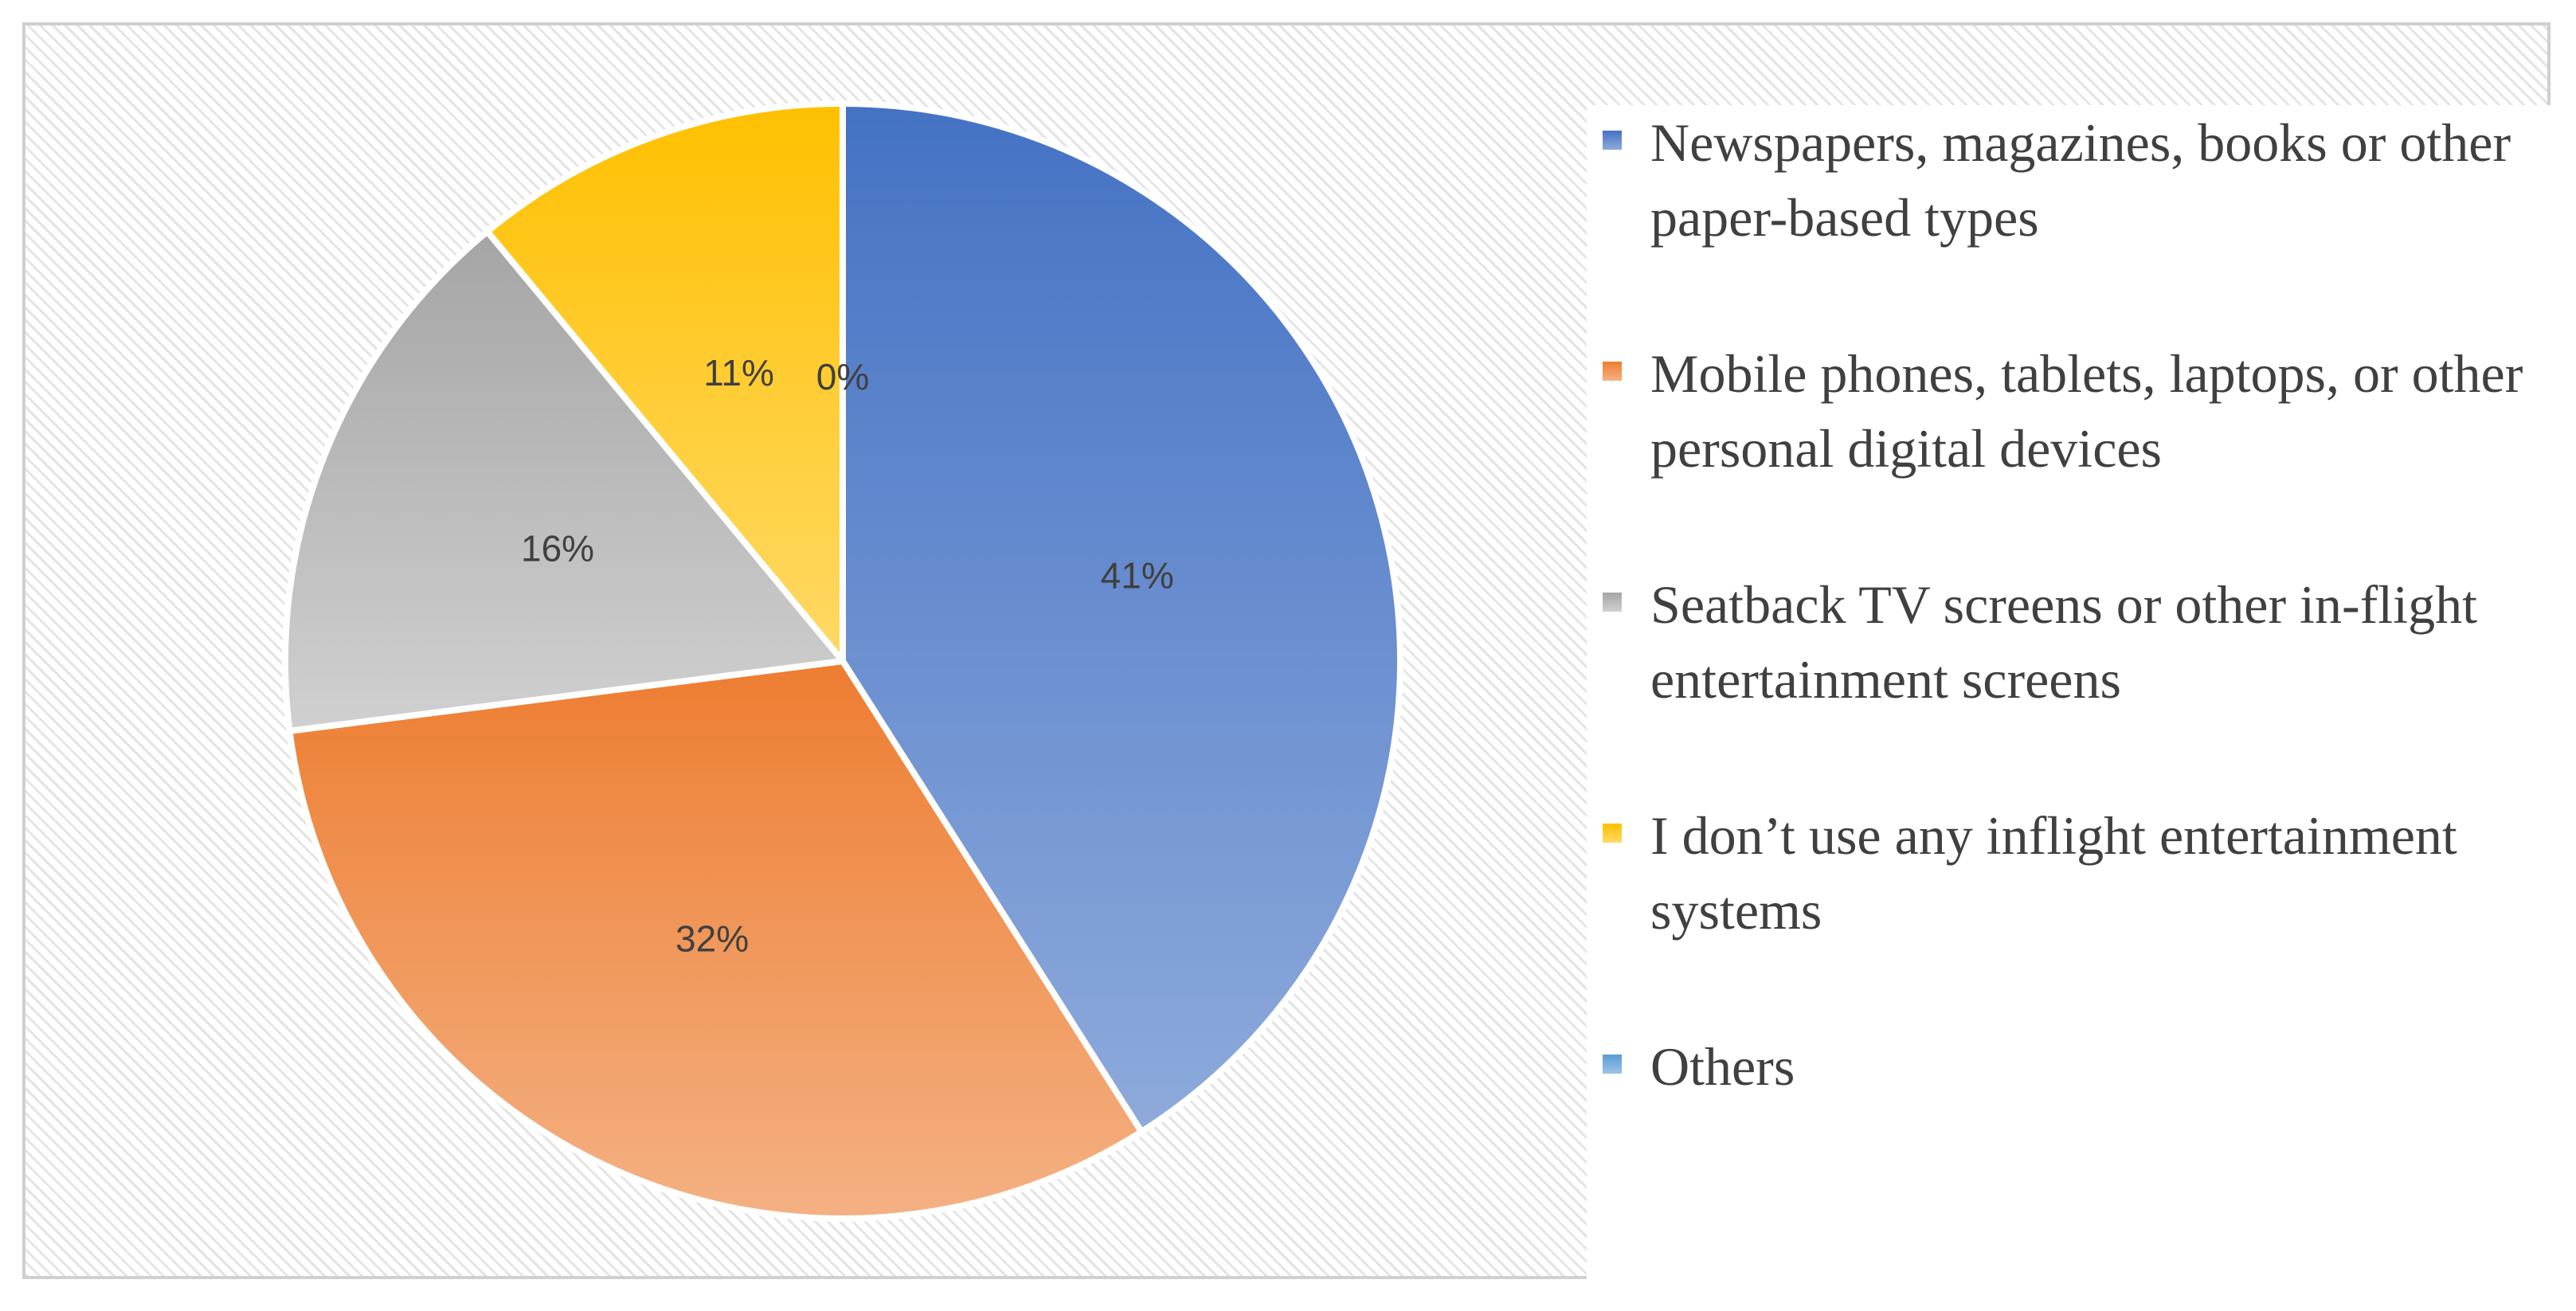 This screenshot has width=2576, height=1311. What do you see at coordinates (1612, 1064) in the screenshot?
I see `legend-swatch-others` at bounding box center [1612, 1064].